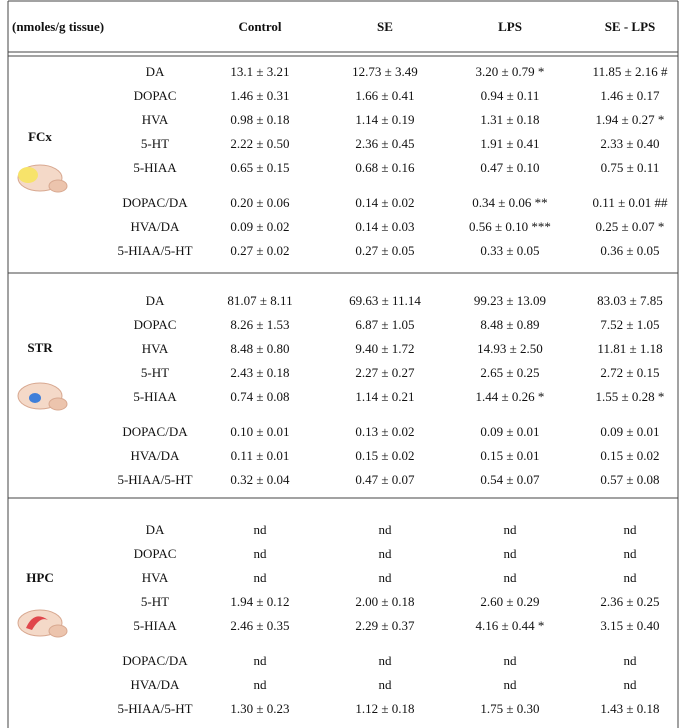 This screenshot has width=682, height=728. I want to click on cell: 1.12 ± 0.18, so click(384, 708).